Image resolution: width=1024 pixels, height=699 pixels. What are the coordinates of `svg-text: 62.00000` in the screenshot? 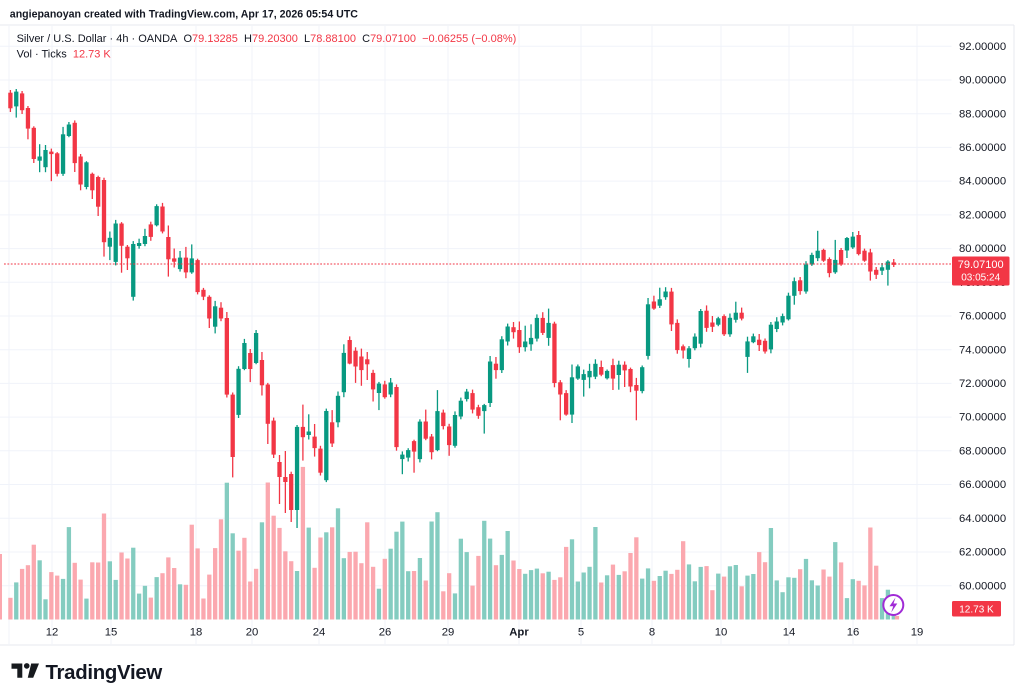 It's located at (982, 553).